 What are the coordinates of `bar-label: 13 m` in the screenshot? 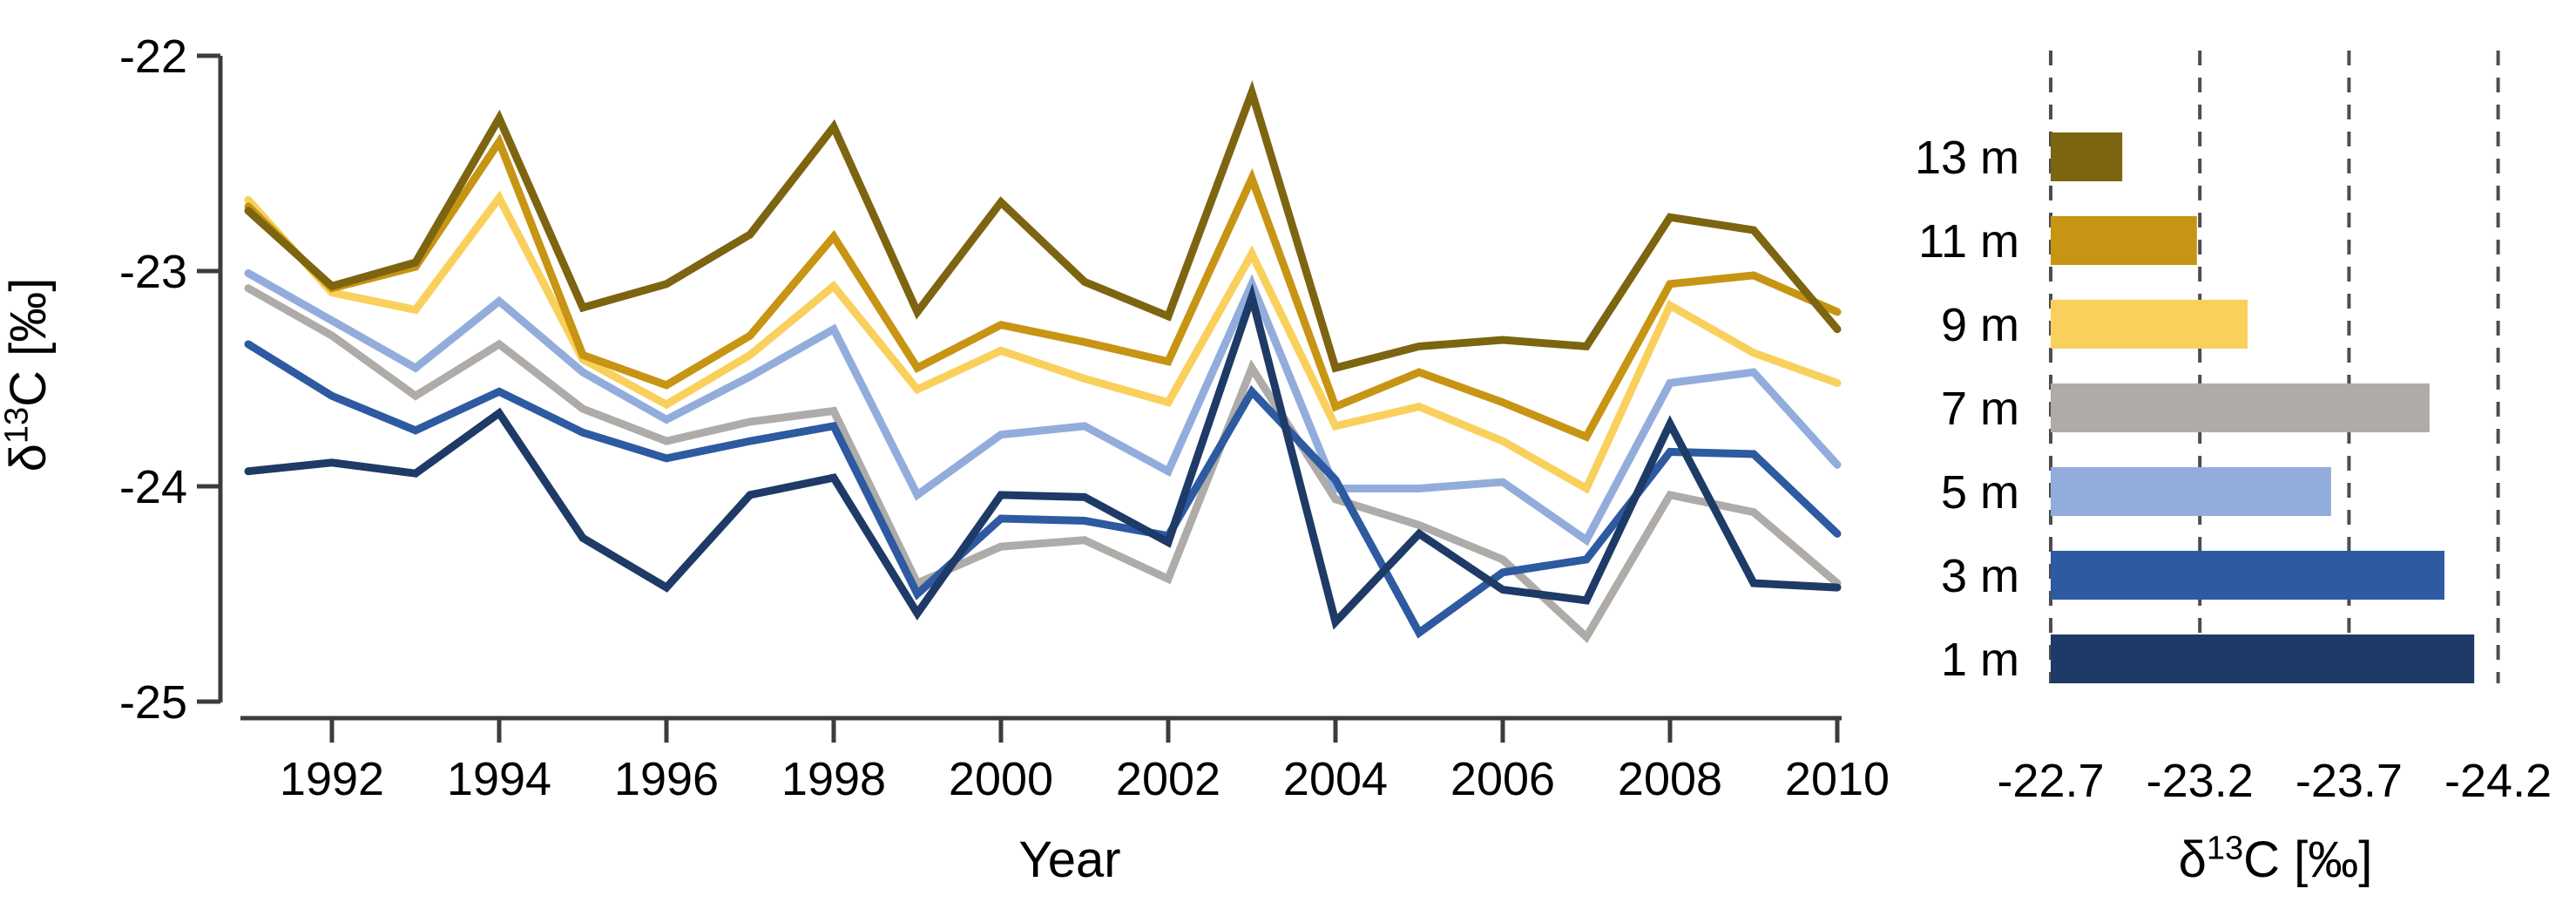 It's located at (1967, 158).